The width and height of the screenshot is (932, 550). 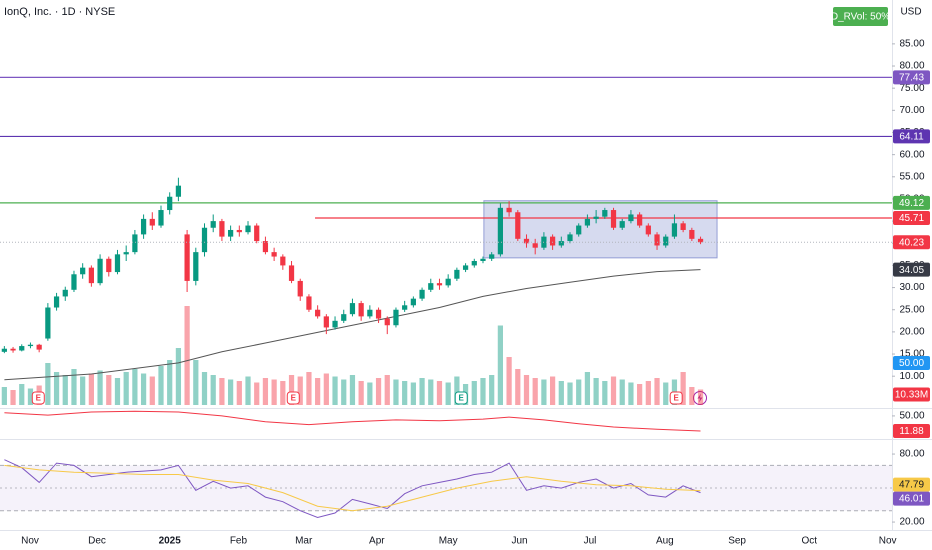 What do you see at coordinates (911, 395) in the screenshot?
I see `price-badge-label: 10.33M` at bounding box center [911, 395].